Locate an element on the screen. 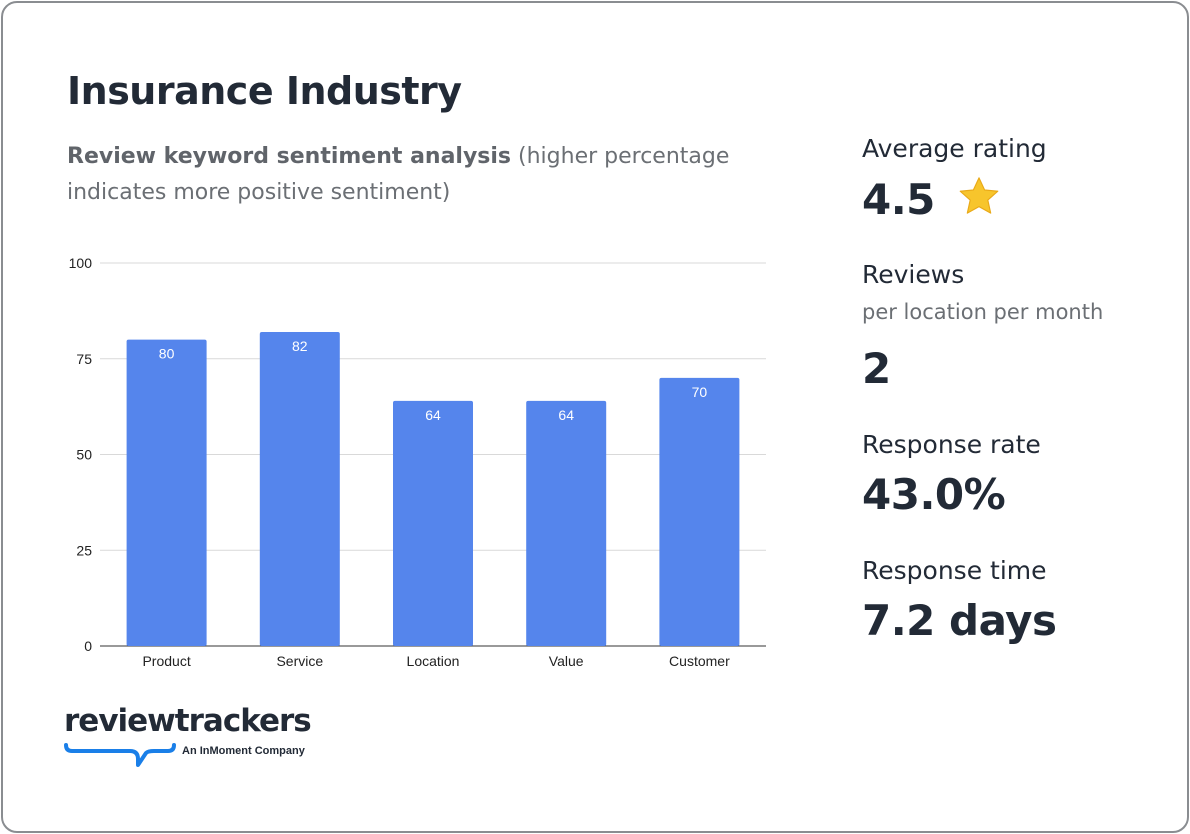 This screenshot has height=834, width=1190. data-label: 82 is located at coordinates (300, 346).